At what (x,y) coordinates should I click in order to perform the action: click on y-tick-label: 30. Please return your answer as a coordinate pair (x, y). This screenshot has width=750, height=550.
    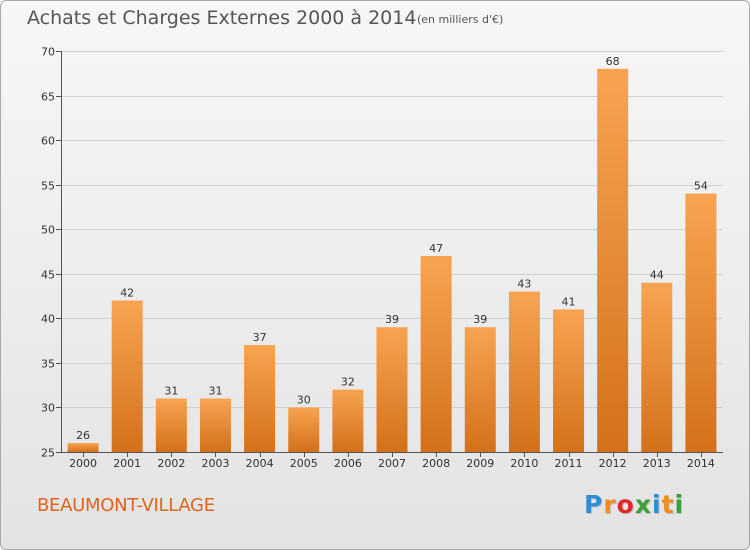
    Looking at the image, I should click on (48, 408).